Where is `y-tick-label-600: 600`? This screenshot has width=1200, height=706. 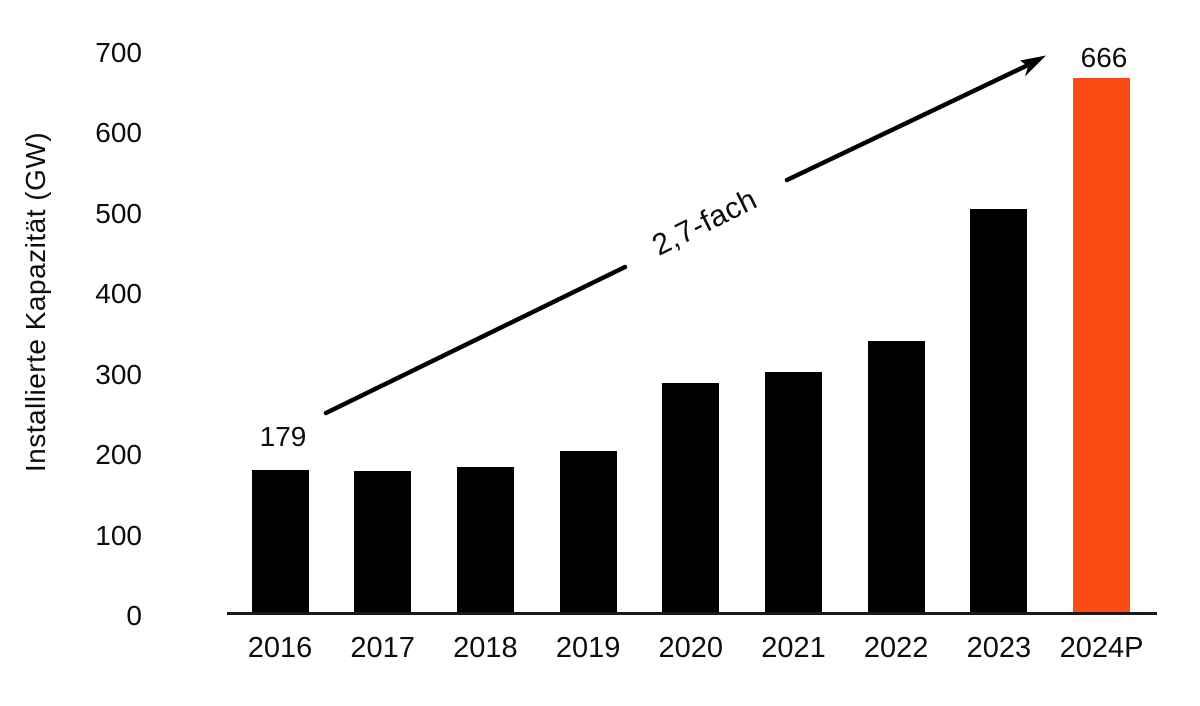
y-tick-label-600: 600 is located at coordinates (118, 132).